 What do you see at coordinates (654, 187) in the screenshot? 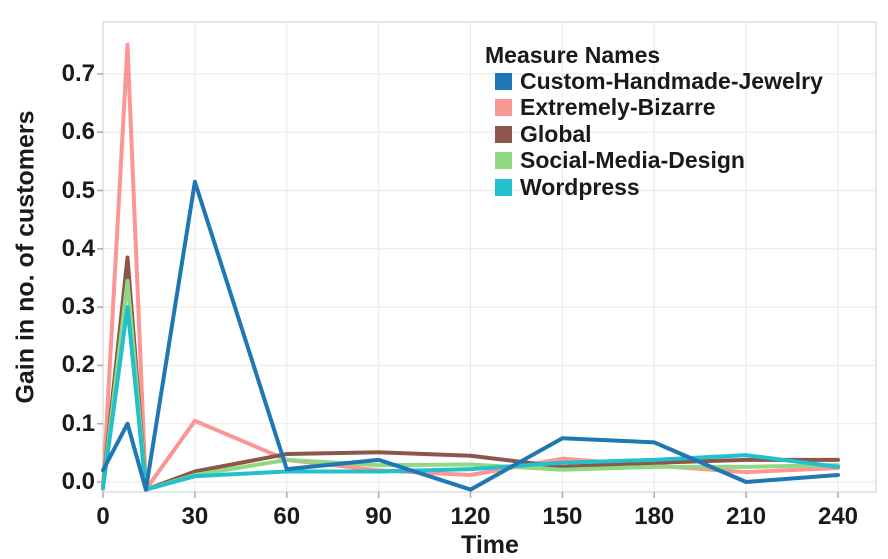
I see `legend-item-wordpress: Wordpress` at bounding box center [654, 187].